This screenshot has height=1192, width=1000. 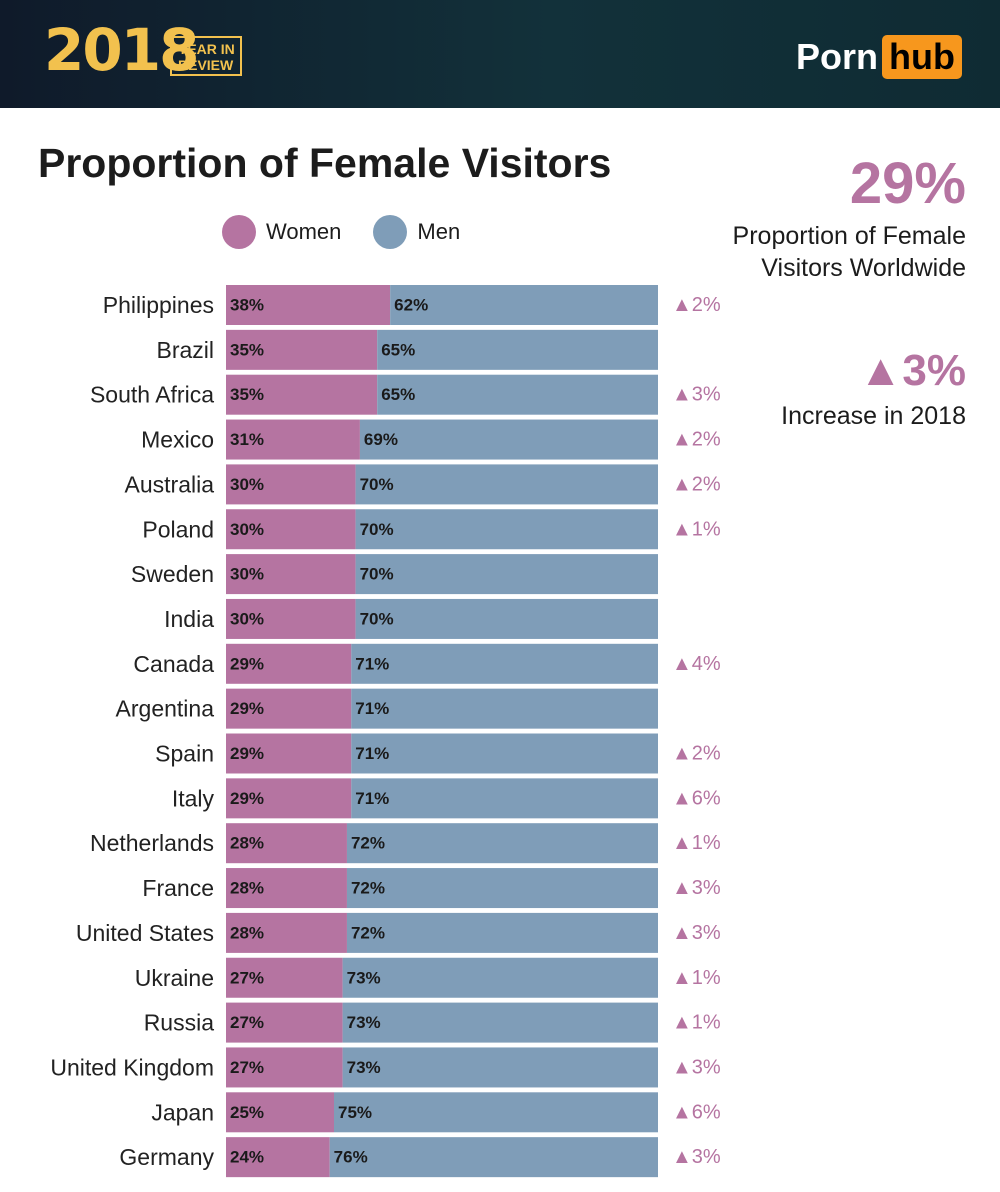 What do you see at coordinates (247, 1157) in the screenshot?
I see `value-label-women: 24%` at bounding box center [247, 1157].